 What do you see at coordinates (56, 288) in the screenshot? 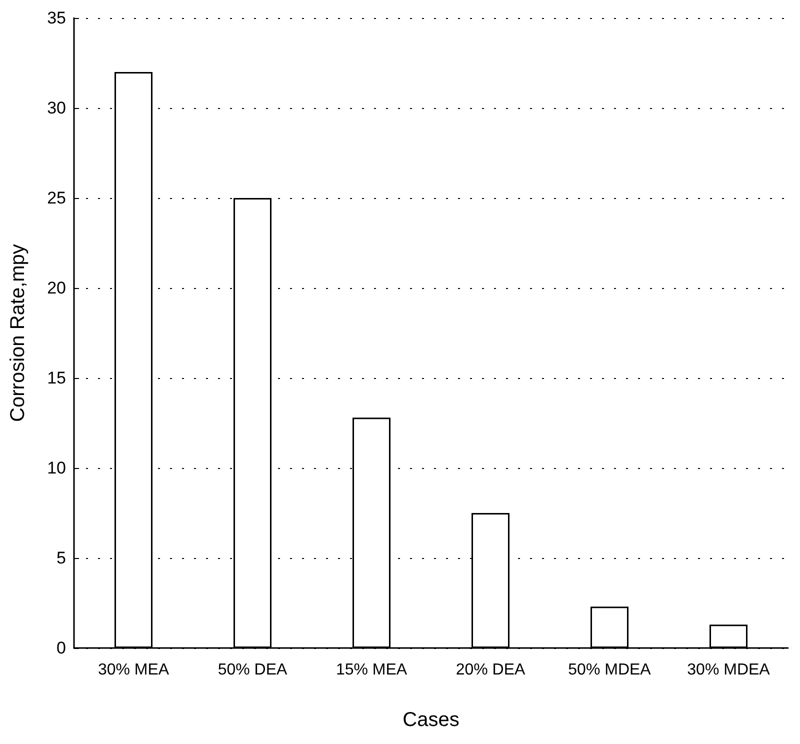
I see `y-tick-label: 20` at bounding box center [56, 288].